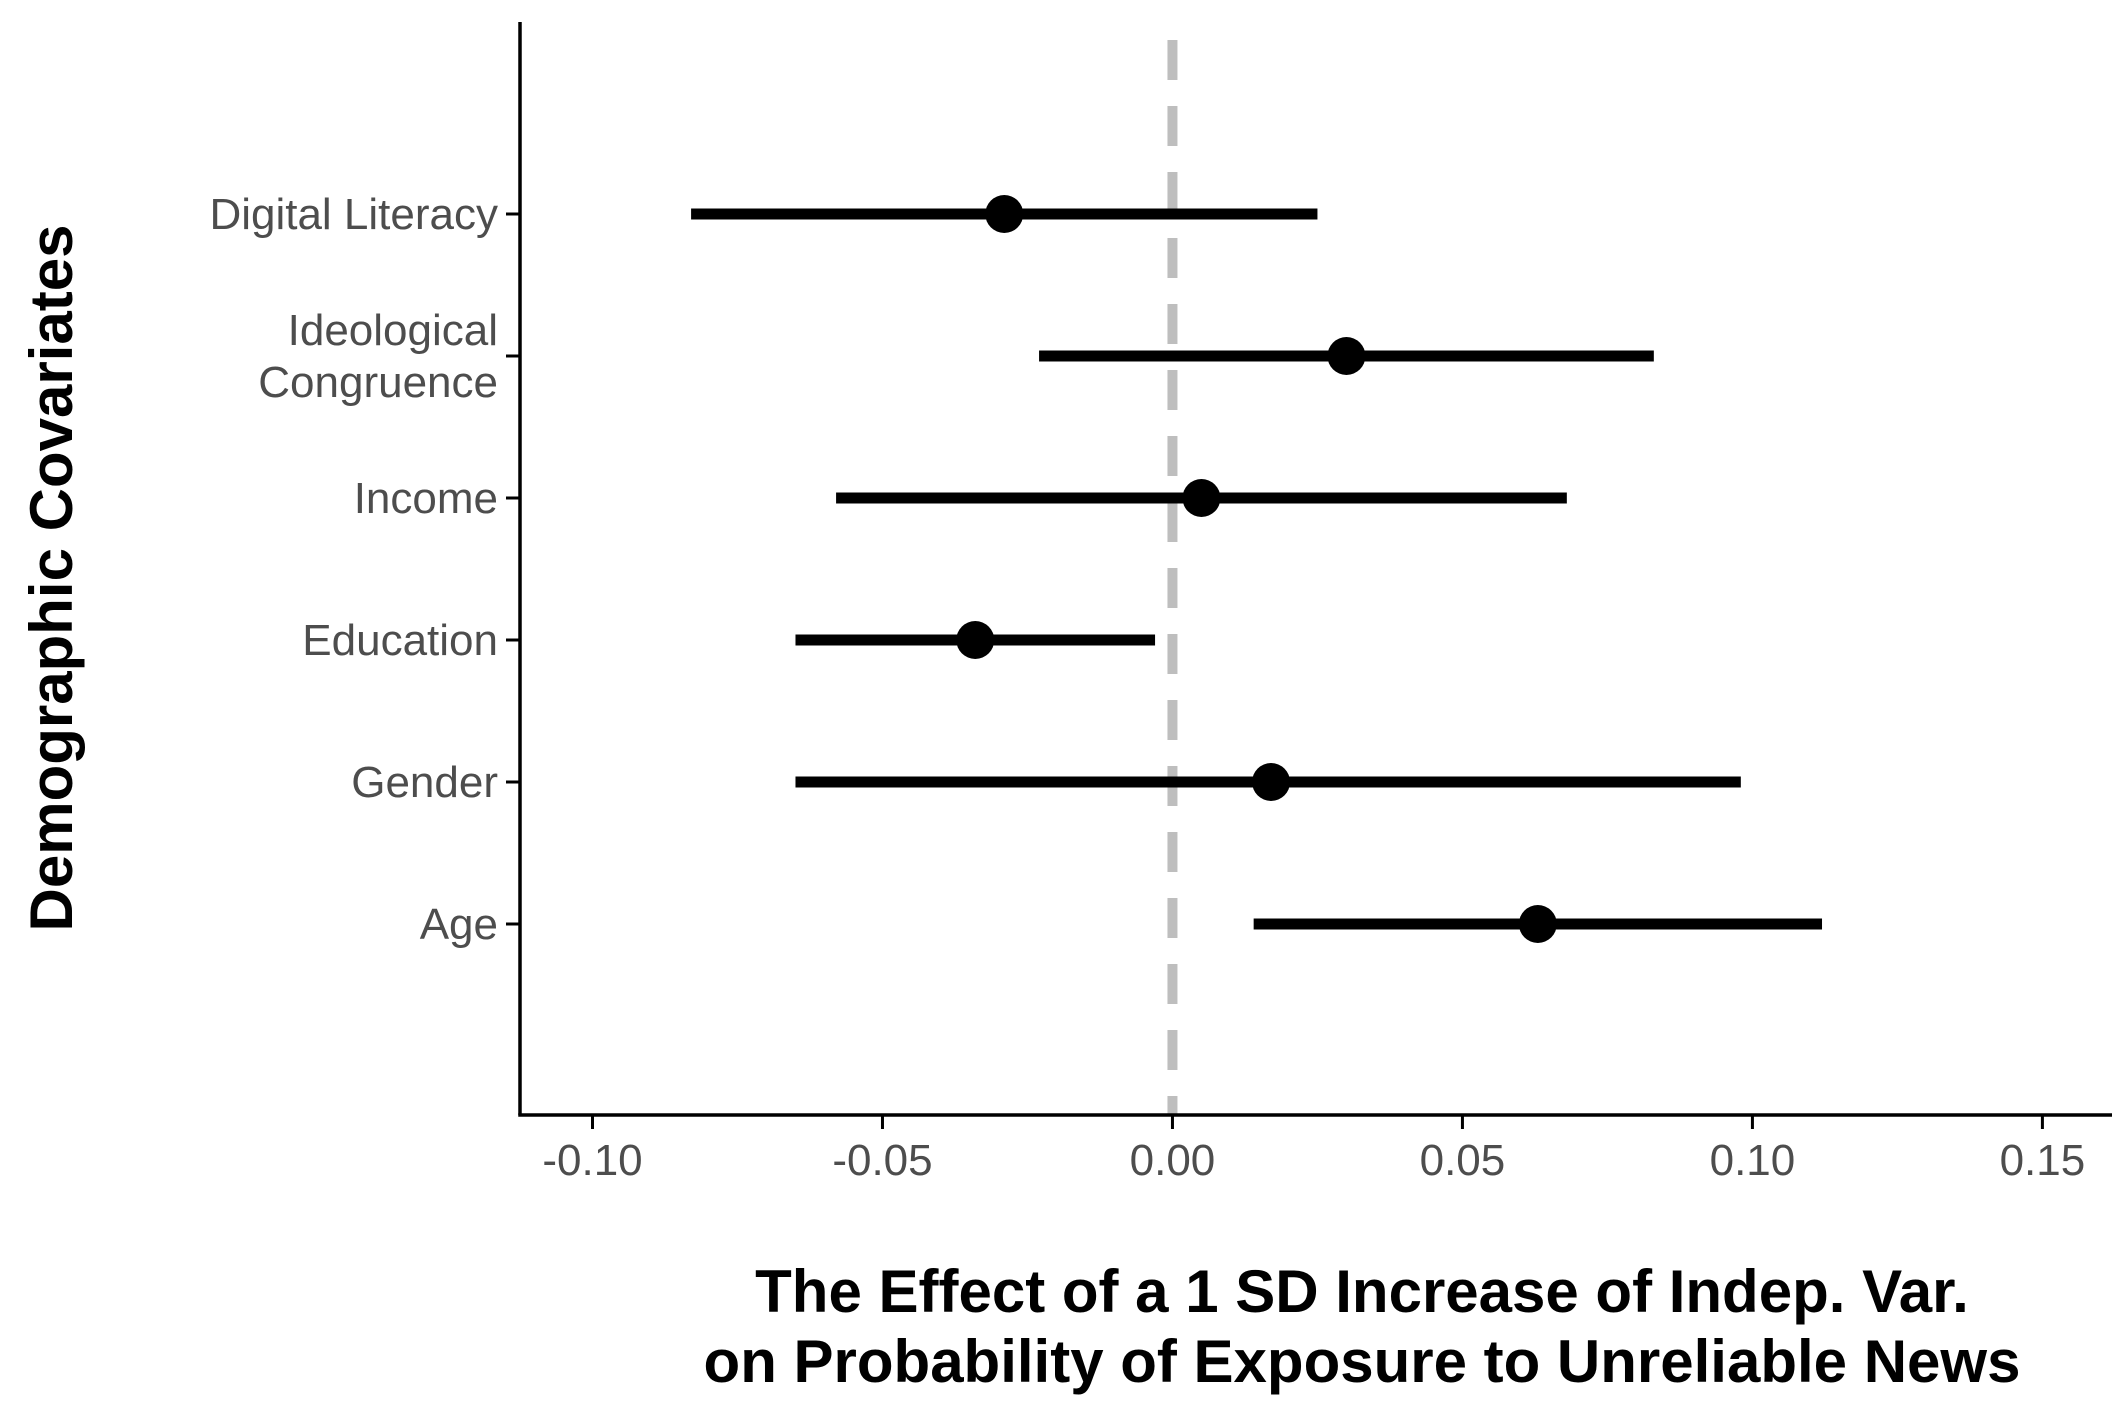 The image size is (2125, 1417). I want to click on y-tick-label-line: Education, so click(400, 640).